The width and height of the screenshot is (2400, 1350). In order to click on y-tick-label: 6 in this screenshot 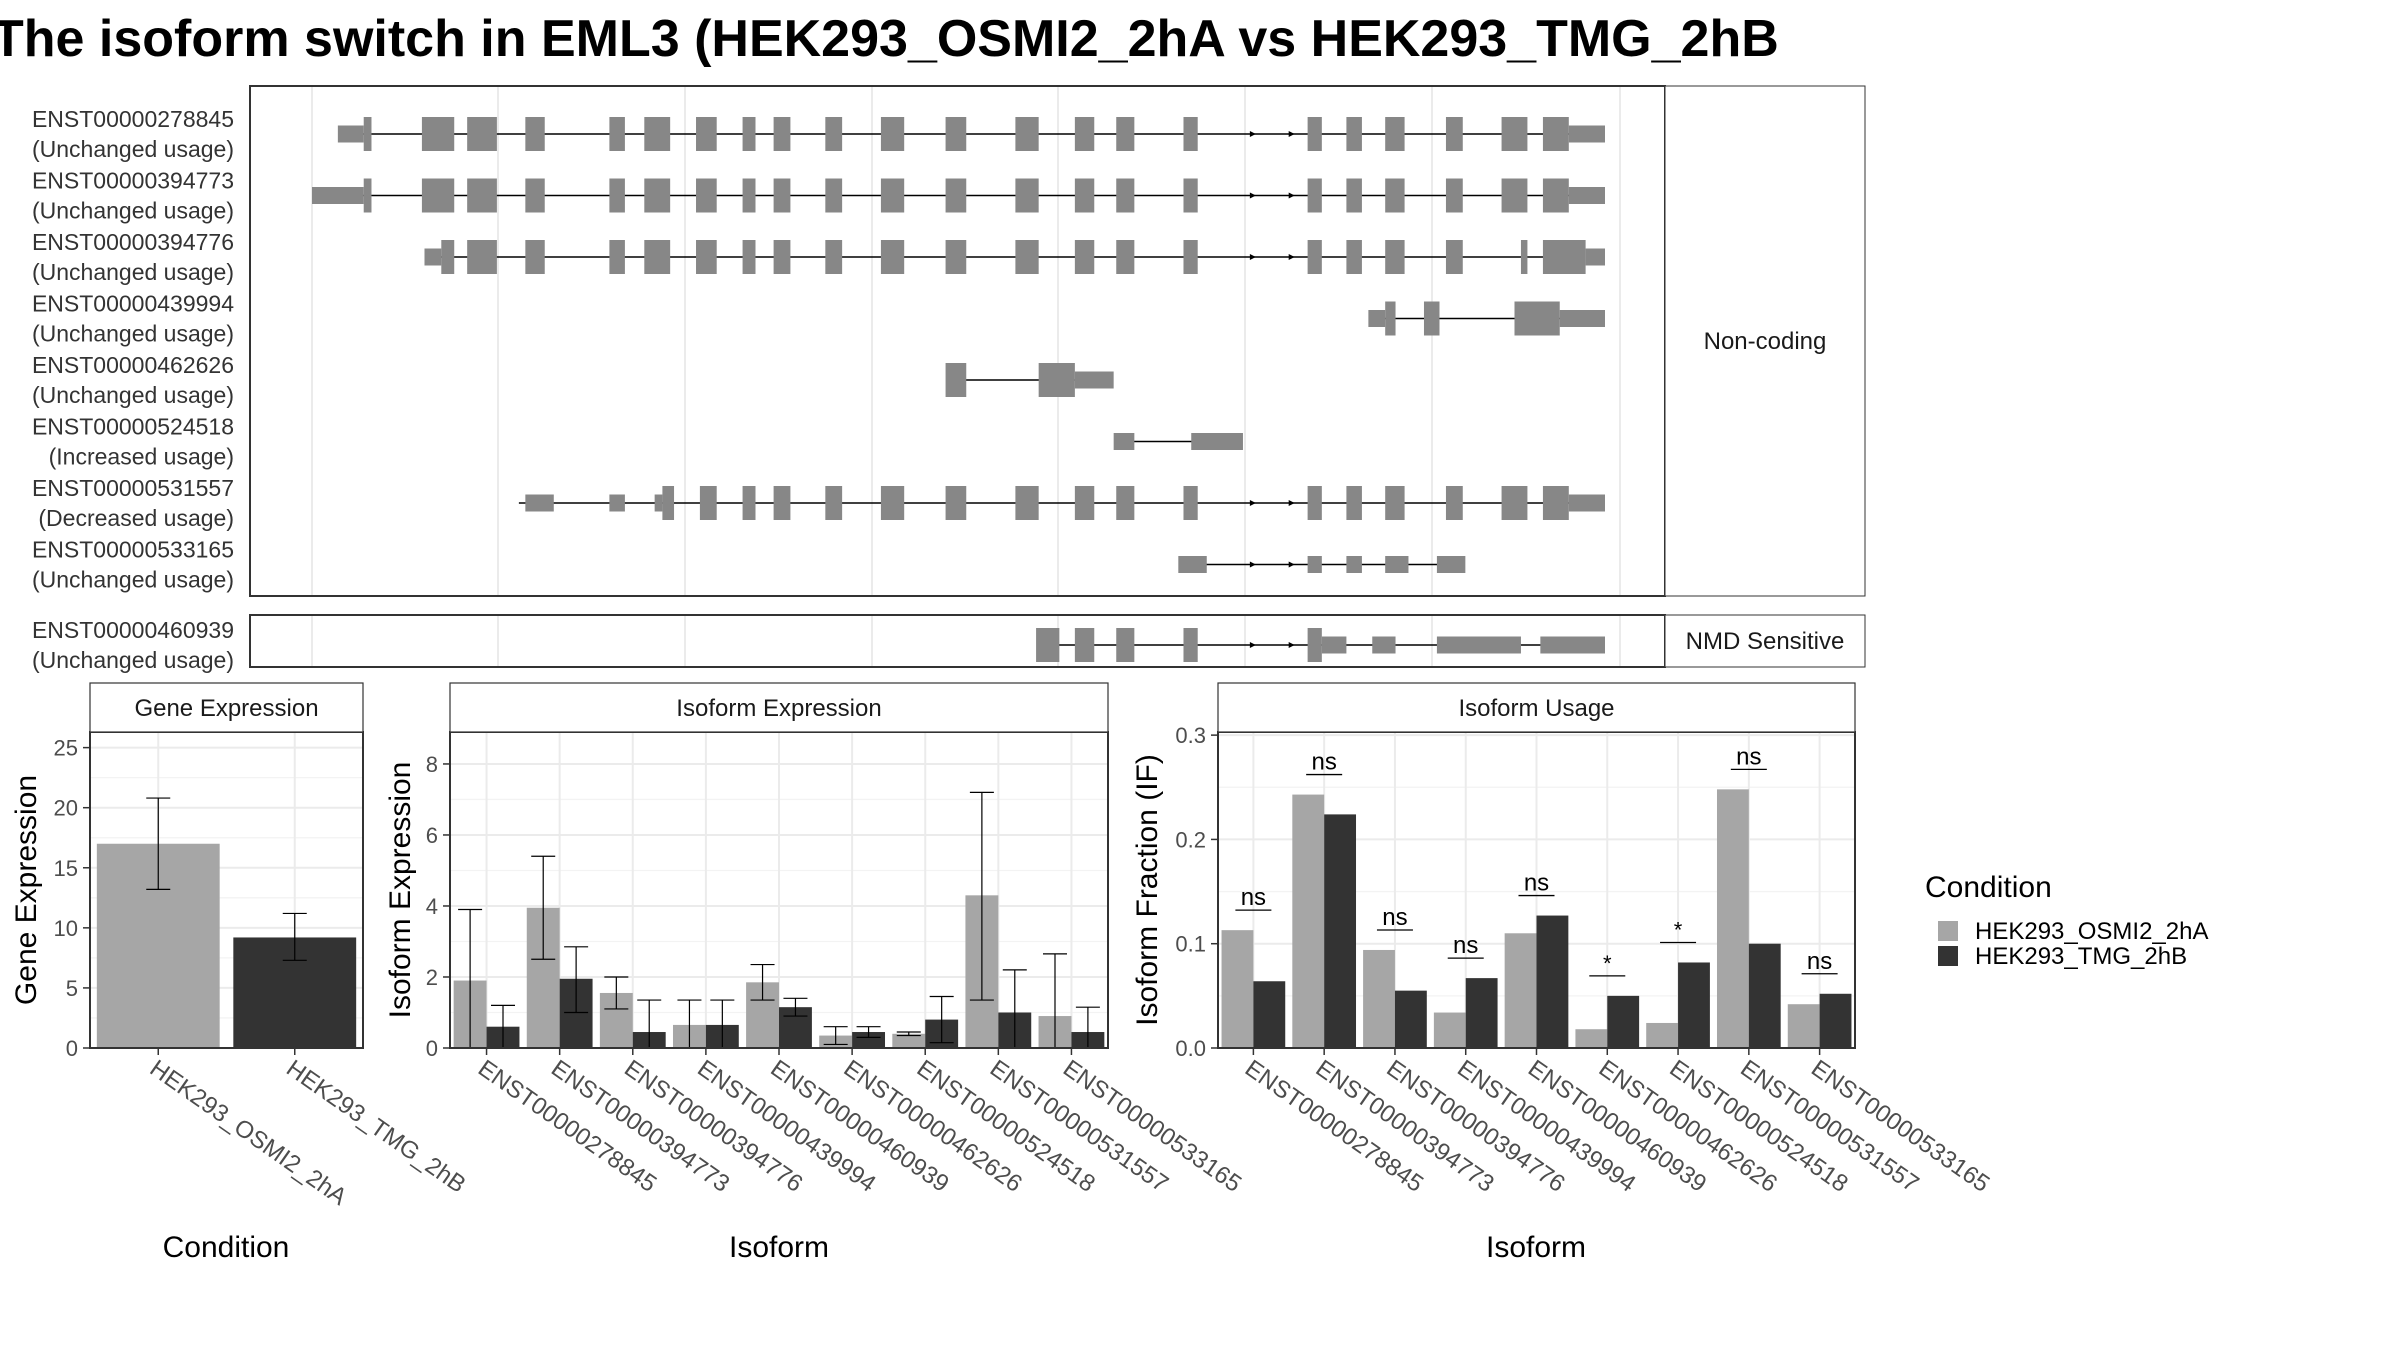, I will do `click(432, 835)`.